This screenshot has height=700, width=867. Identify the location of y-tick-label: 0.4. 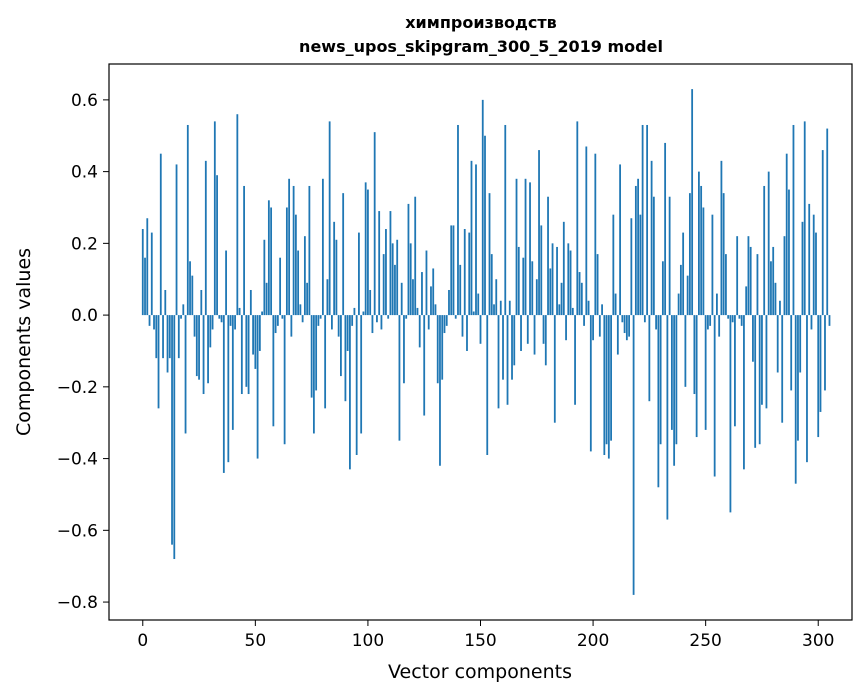
(84, 173).